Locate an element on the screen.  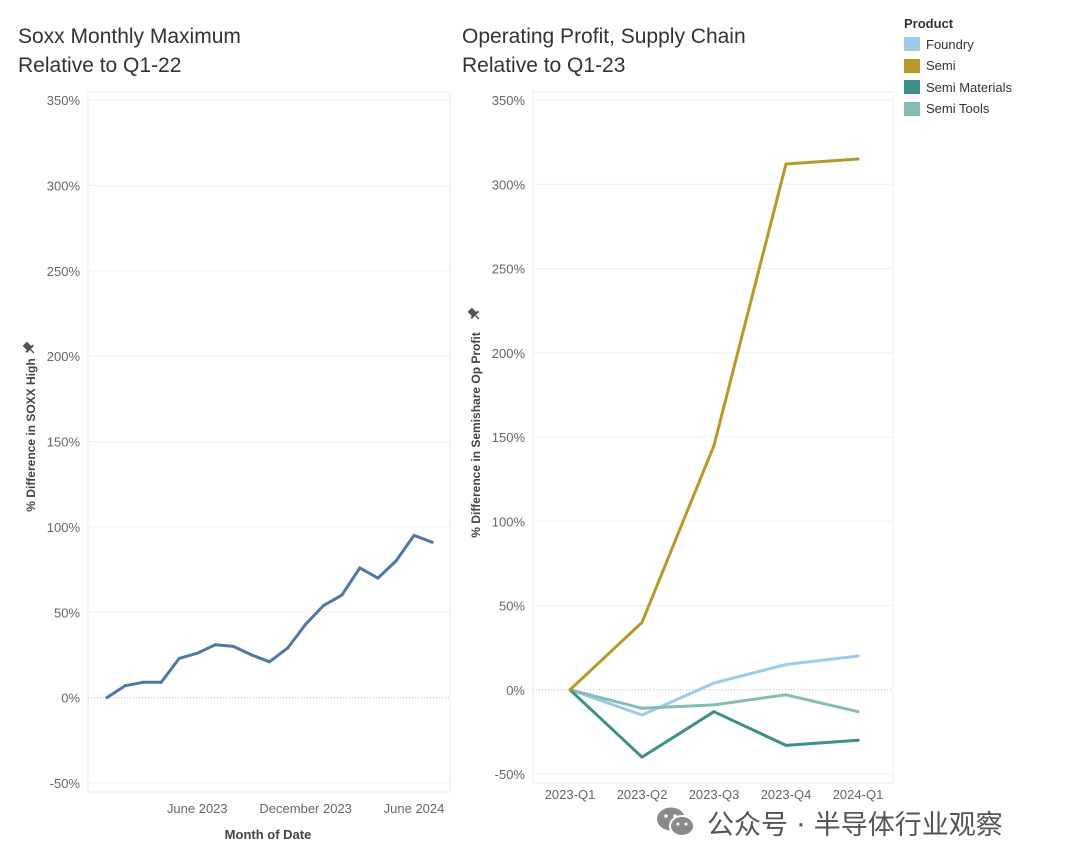
left-y-tick-label: 200% is located at coordinates (64, 356).